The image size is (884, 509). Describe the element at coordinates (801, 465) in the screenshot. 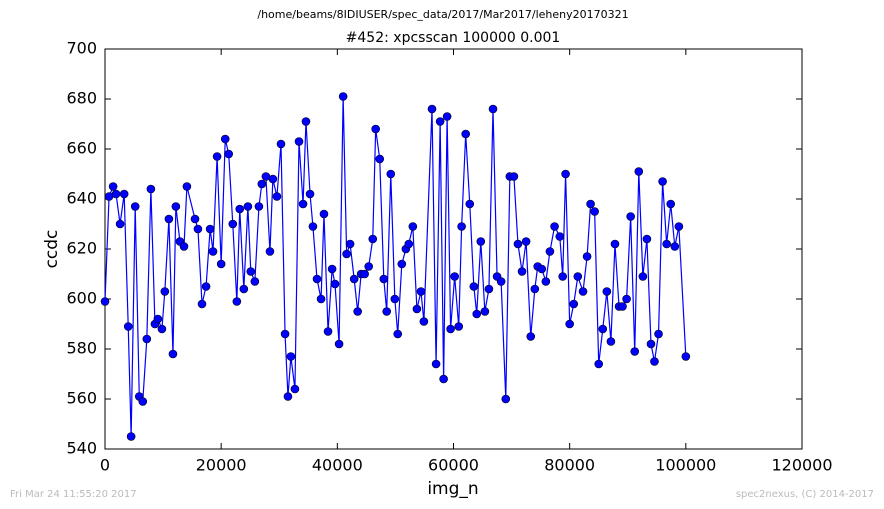

I see `x-tick-label: 120000` at that location.